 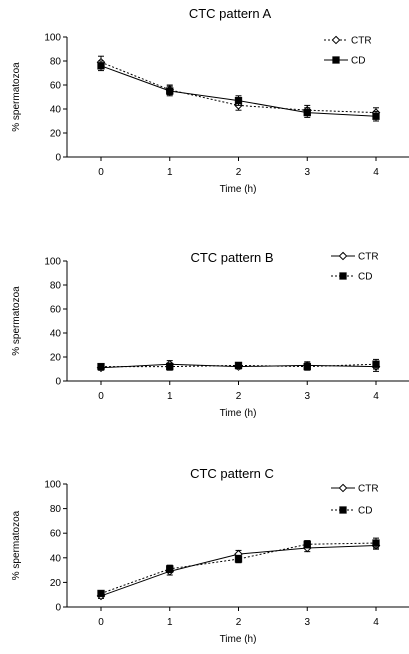 What do you see at coordinates (232, 473) in the screenshot?
I see `chart-title: CTC pattern C` at bounding box center [232, 473].